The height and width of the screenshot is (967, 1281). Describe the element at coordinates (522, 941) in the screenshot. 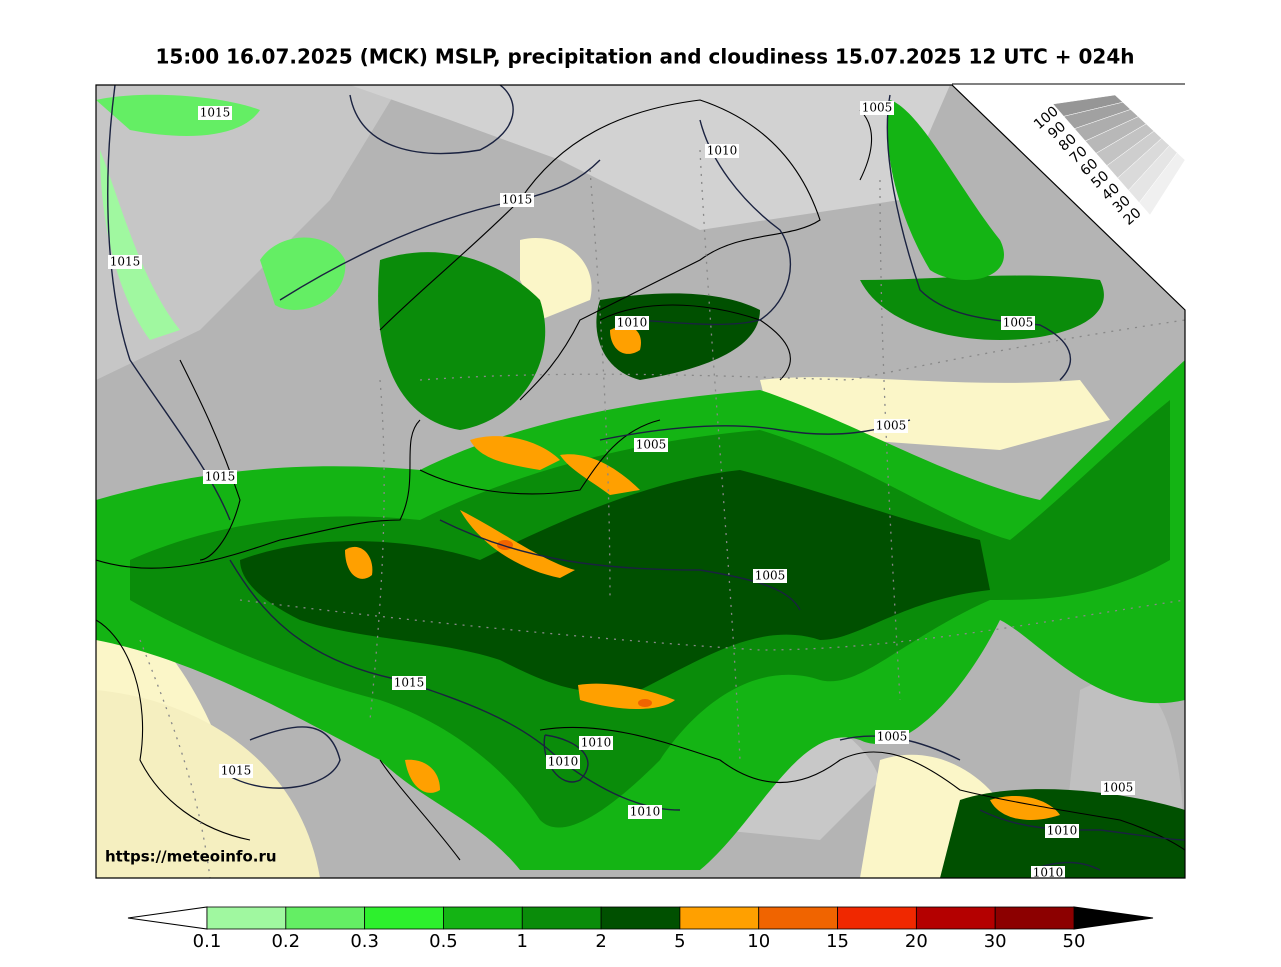

I see `colorbar-label: 1` at that location.